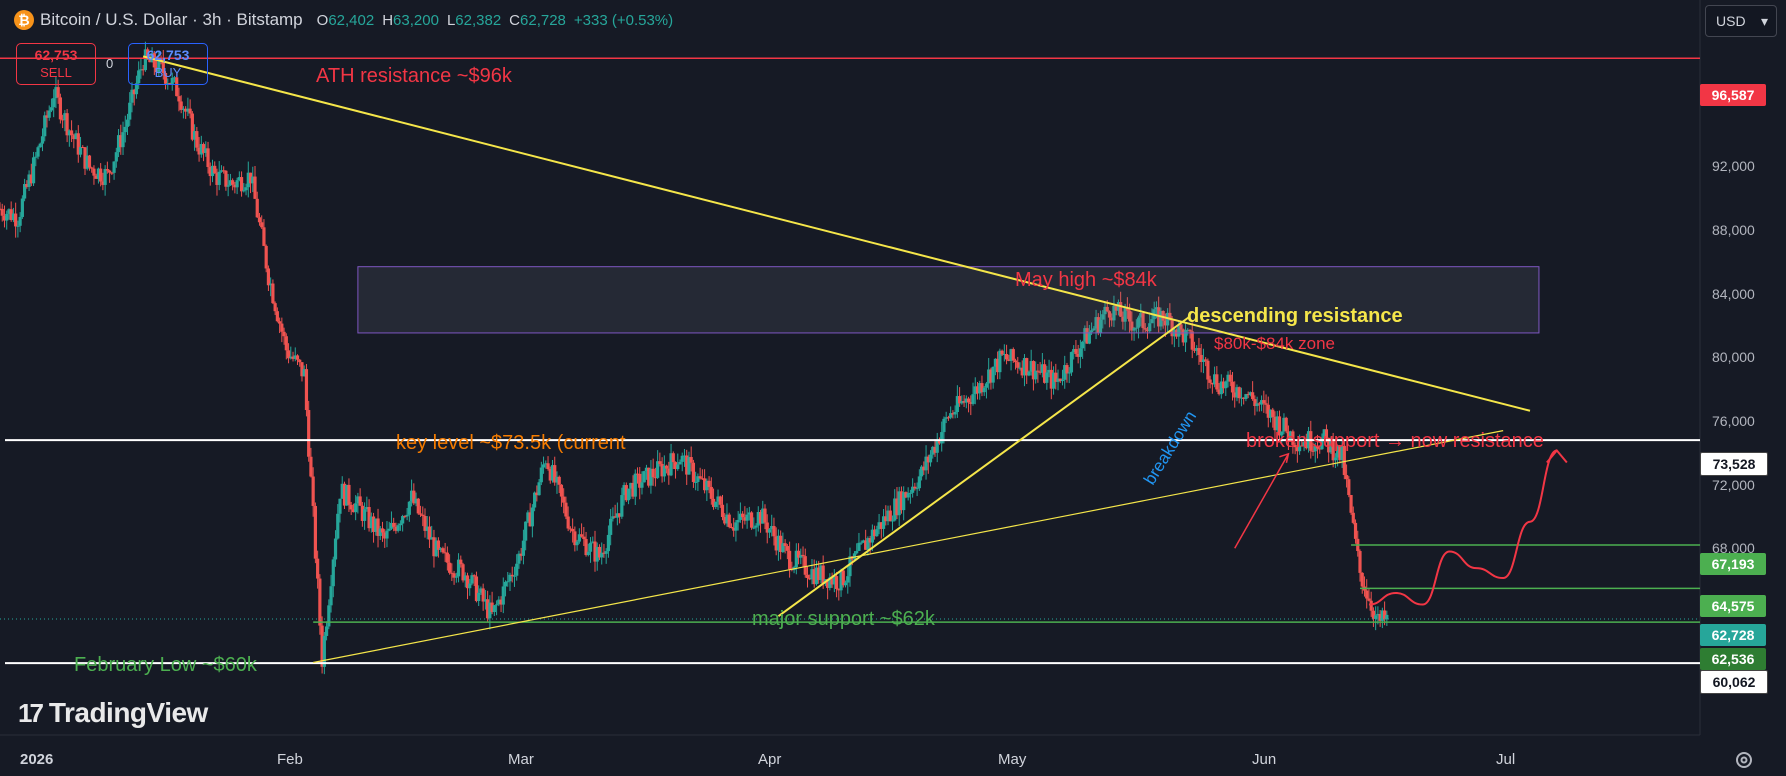 The height and width of the screenshot is (776, 1786). I want to click on broken-support-annotation: broken support → now resistance, so click(1395, 441).